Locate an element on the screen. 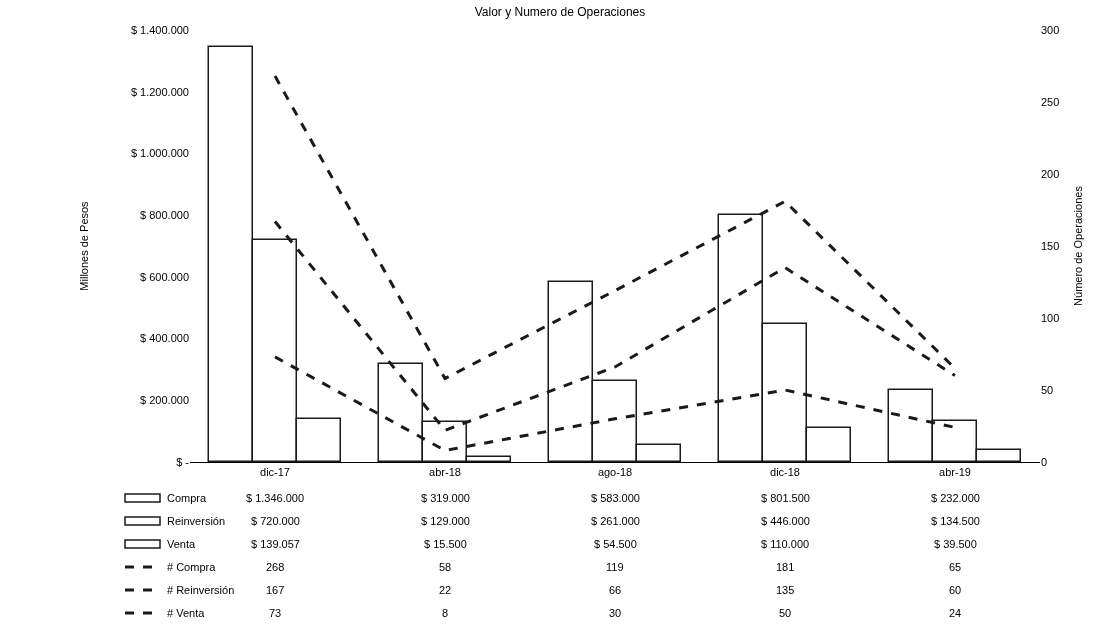 The image size is (1120, 639). y2-tick-label: 300 is located at coordinates (1050, 29).